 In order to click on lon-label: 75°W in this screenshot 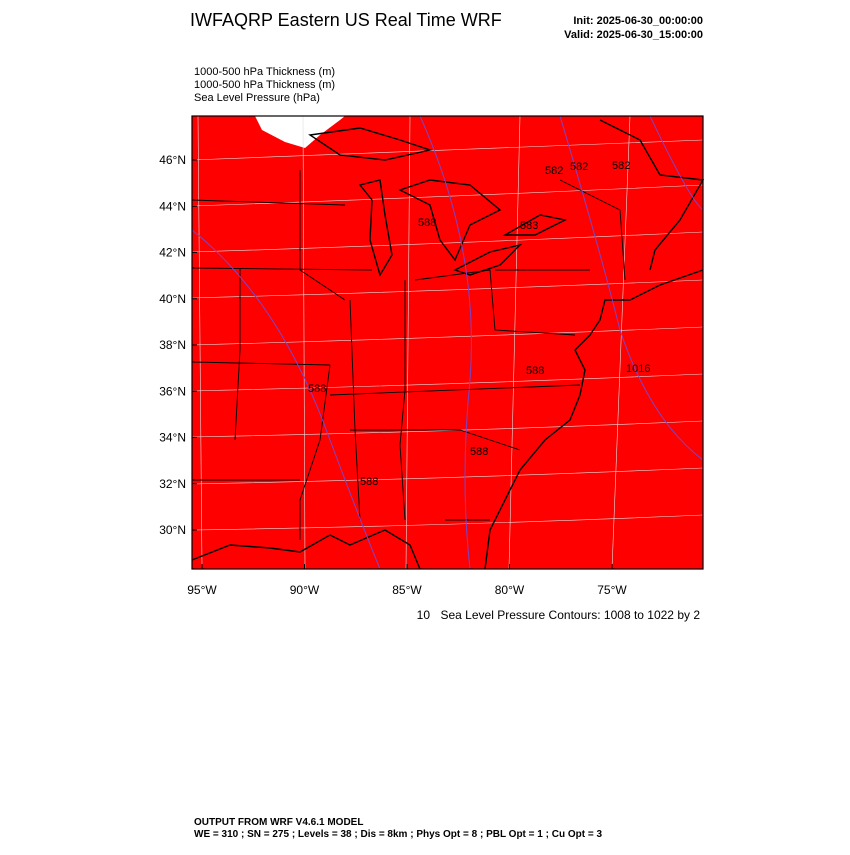, I will do `click(612, 590)`.